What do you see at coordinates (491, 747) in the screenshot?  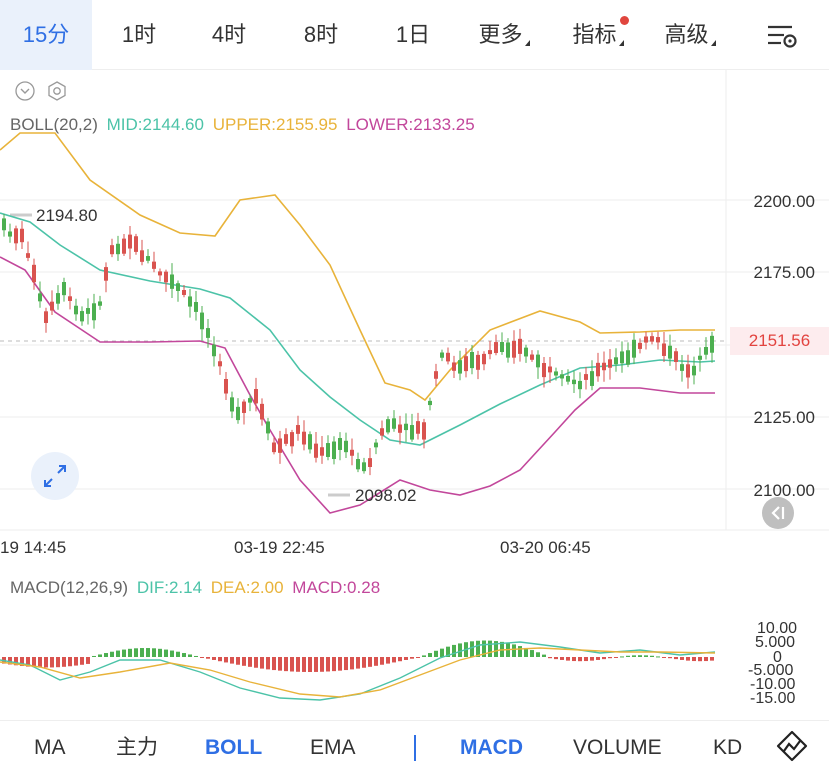 I see `indicator-macd: MACD` at bounding box center [491, 747].